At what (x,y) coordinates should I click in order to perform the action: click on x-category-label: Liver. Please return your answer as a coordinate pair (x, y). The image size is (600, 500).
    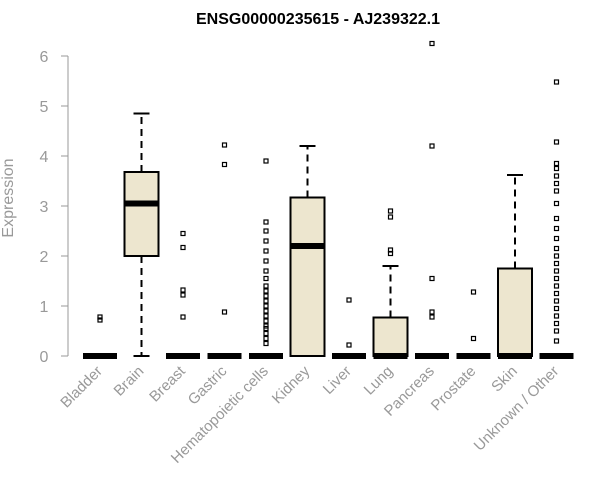
    Looking at the image, I should click on (337, 380).